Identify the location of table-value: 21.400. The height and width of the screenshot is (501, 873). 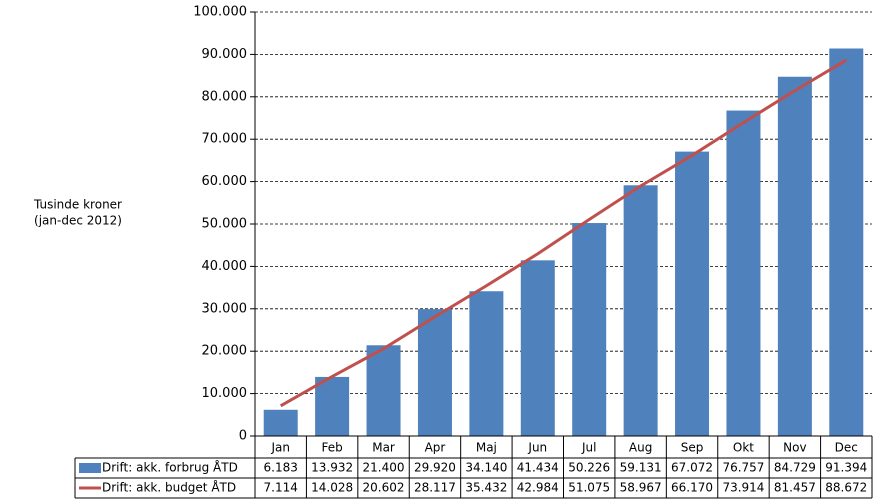
(384, 468).